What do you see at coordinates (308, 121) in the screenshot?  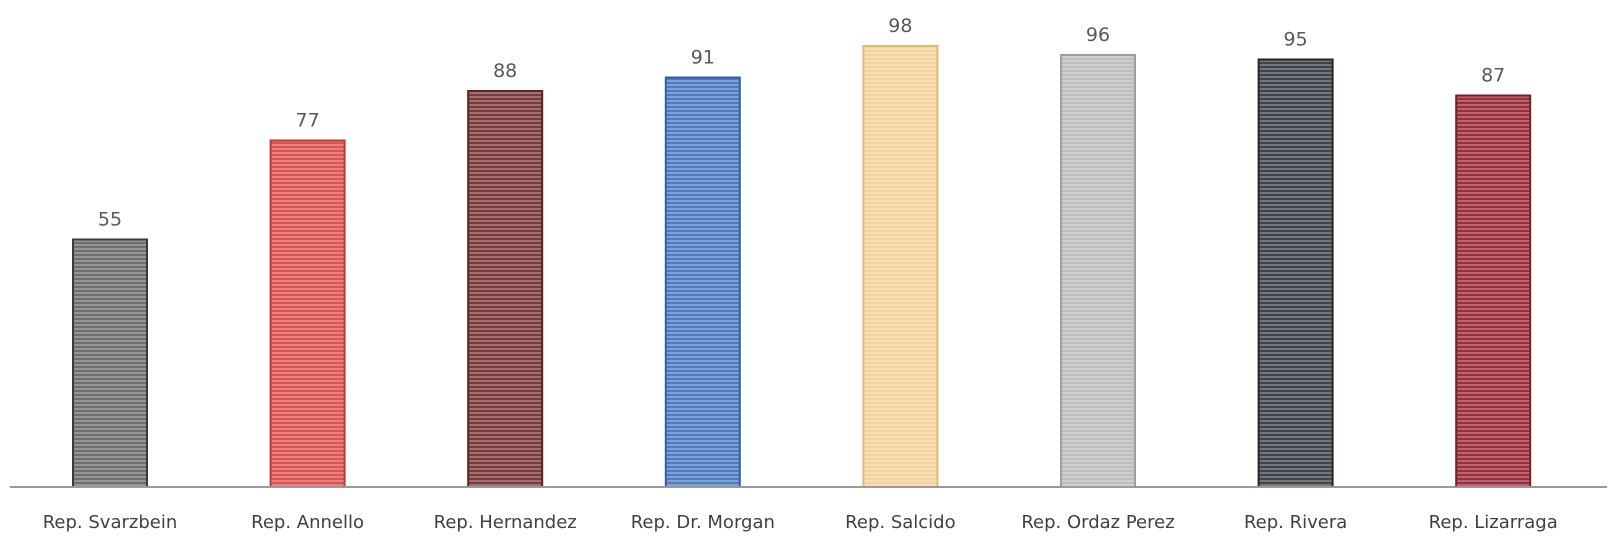 I see `data-label-1: 77` at bounding box center [308, 121].